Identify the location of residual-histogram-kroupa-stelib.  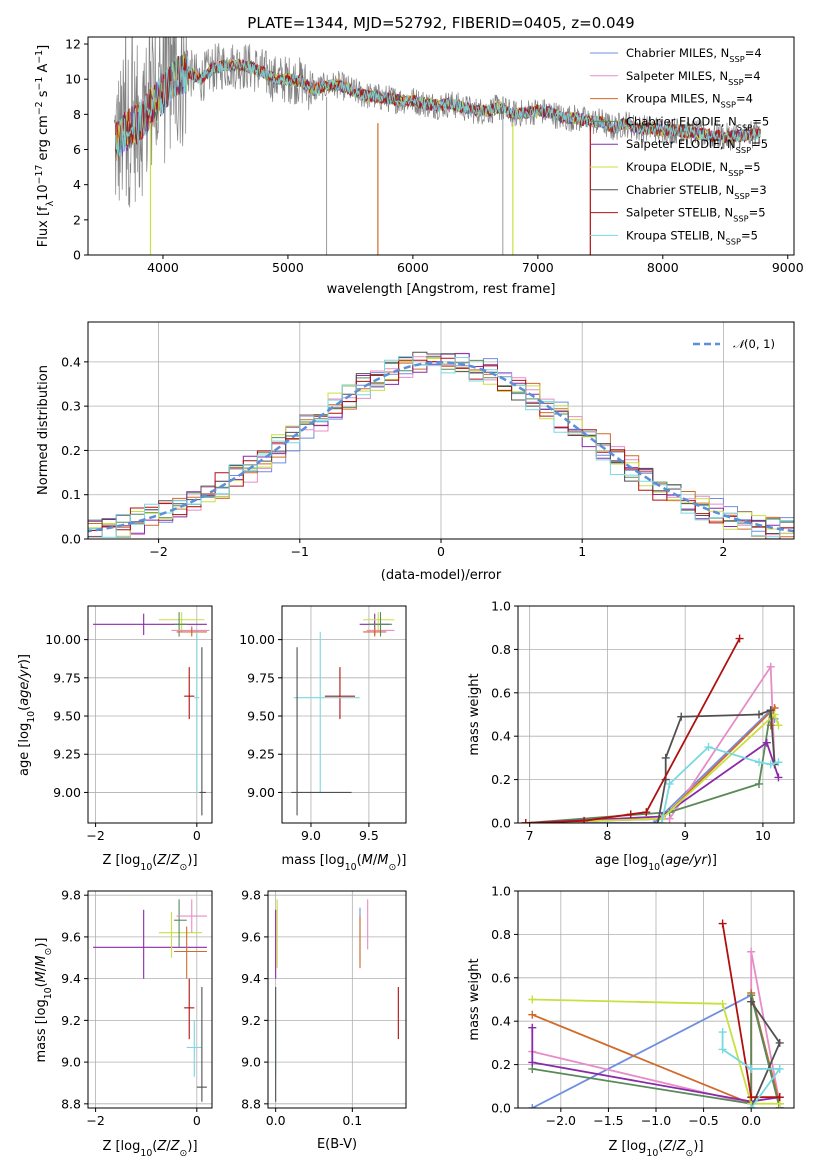
(441, 447).